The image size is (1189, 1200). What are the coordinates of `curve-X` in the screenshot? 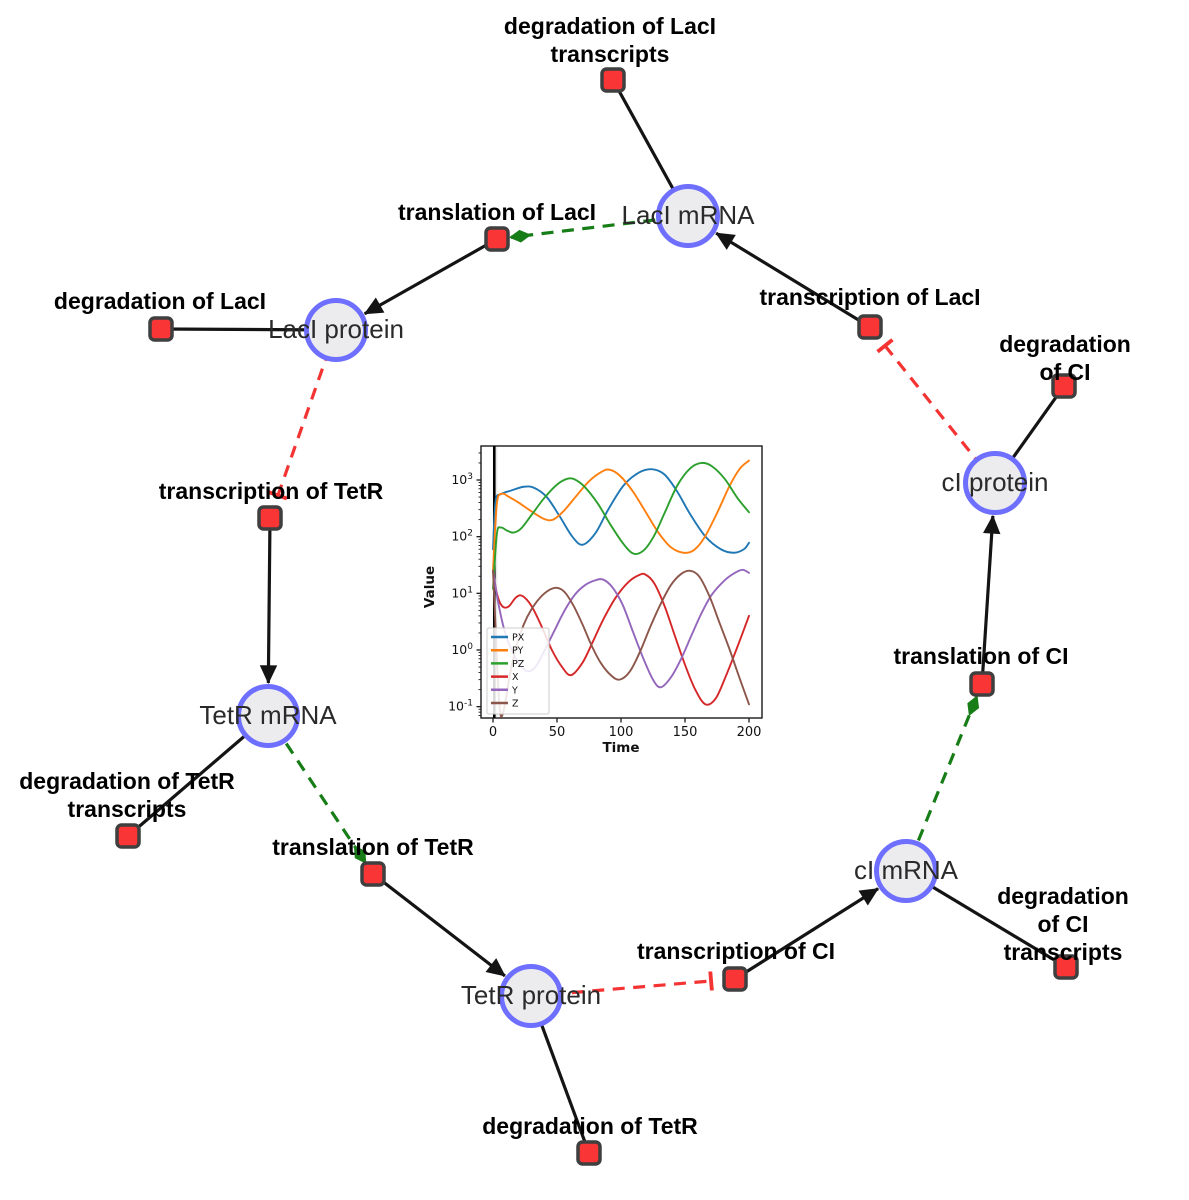 It's located at (621, 637).